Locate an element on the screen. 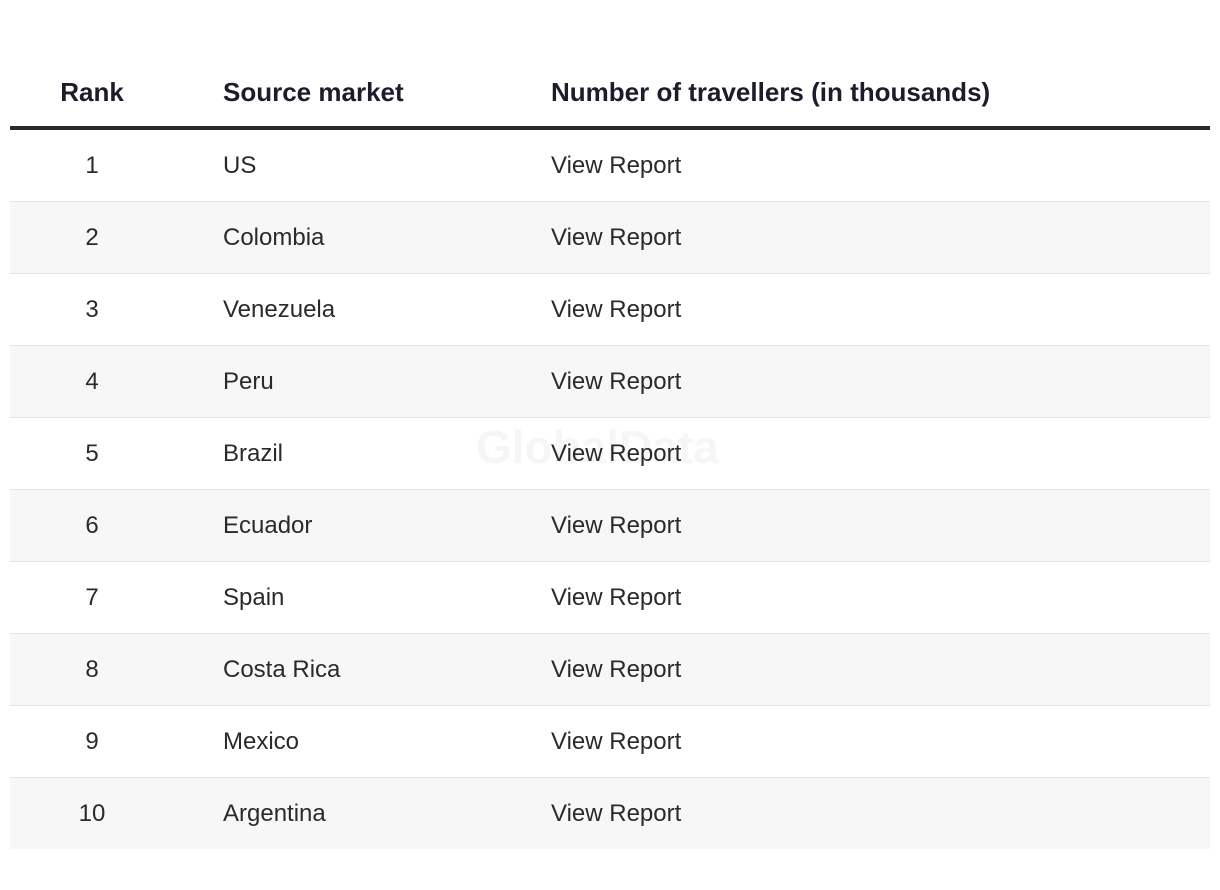 The image size is (1220, 890). table-row: 1 US View Report is located at coordinates (610, 165).